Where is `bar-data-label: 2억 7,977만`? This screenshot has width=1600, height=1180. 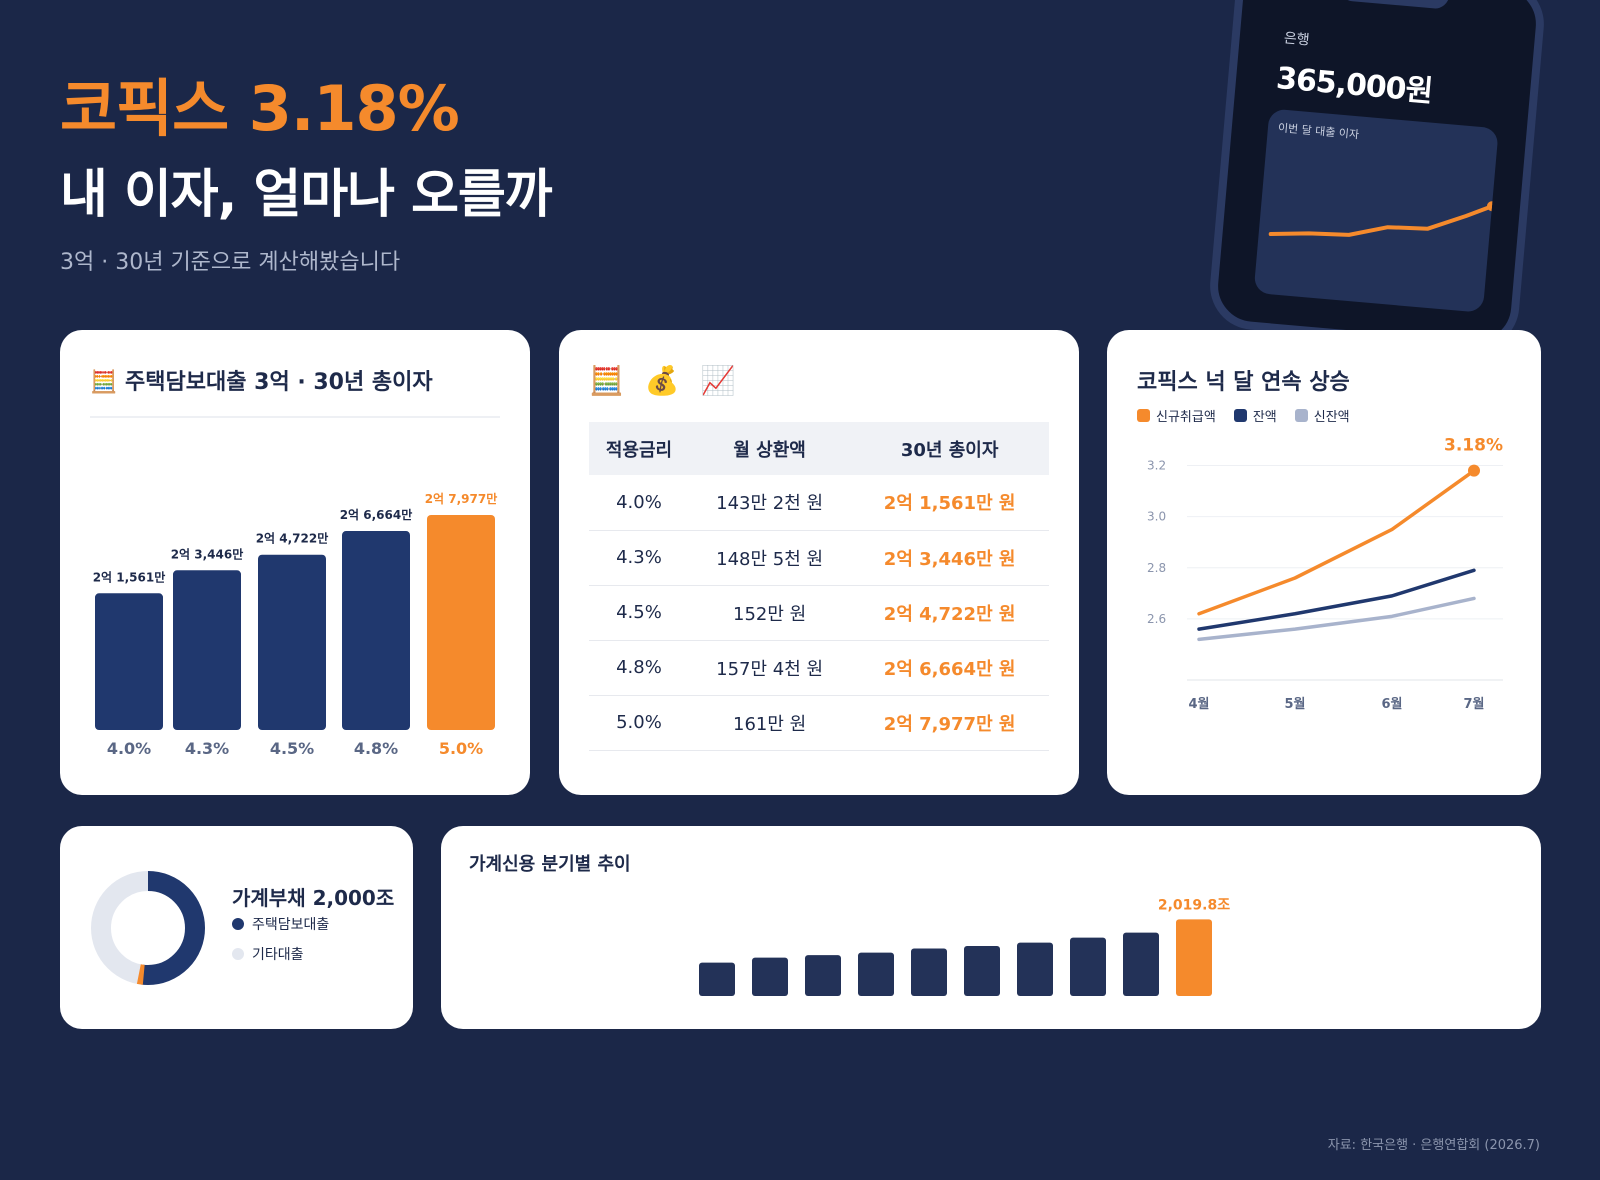
bar-data-label: 2억 7,977만 is located at coordinates (461, 498).